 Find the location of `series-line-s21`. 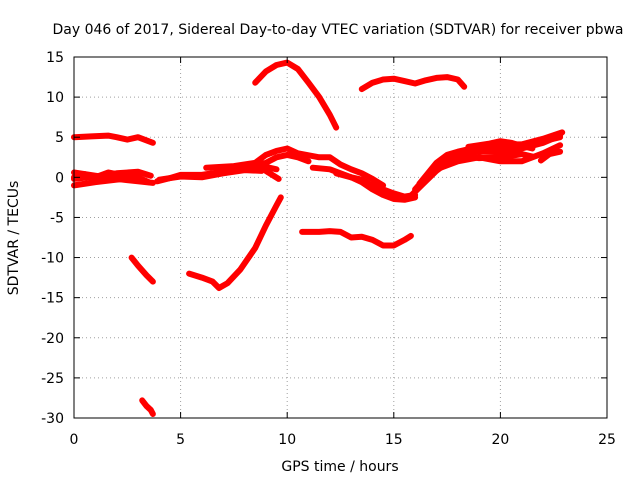

series-line-s21 is located at coordinates (413, 83).